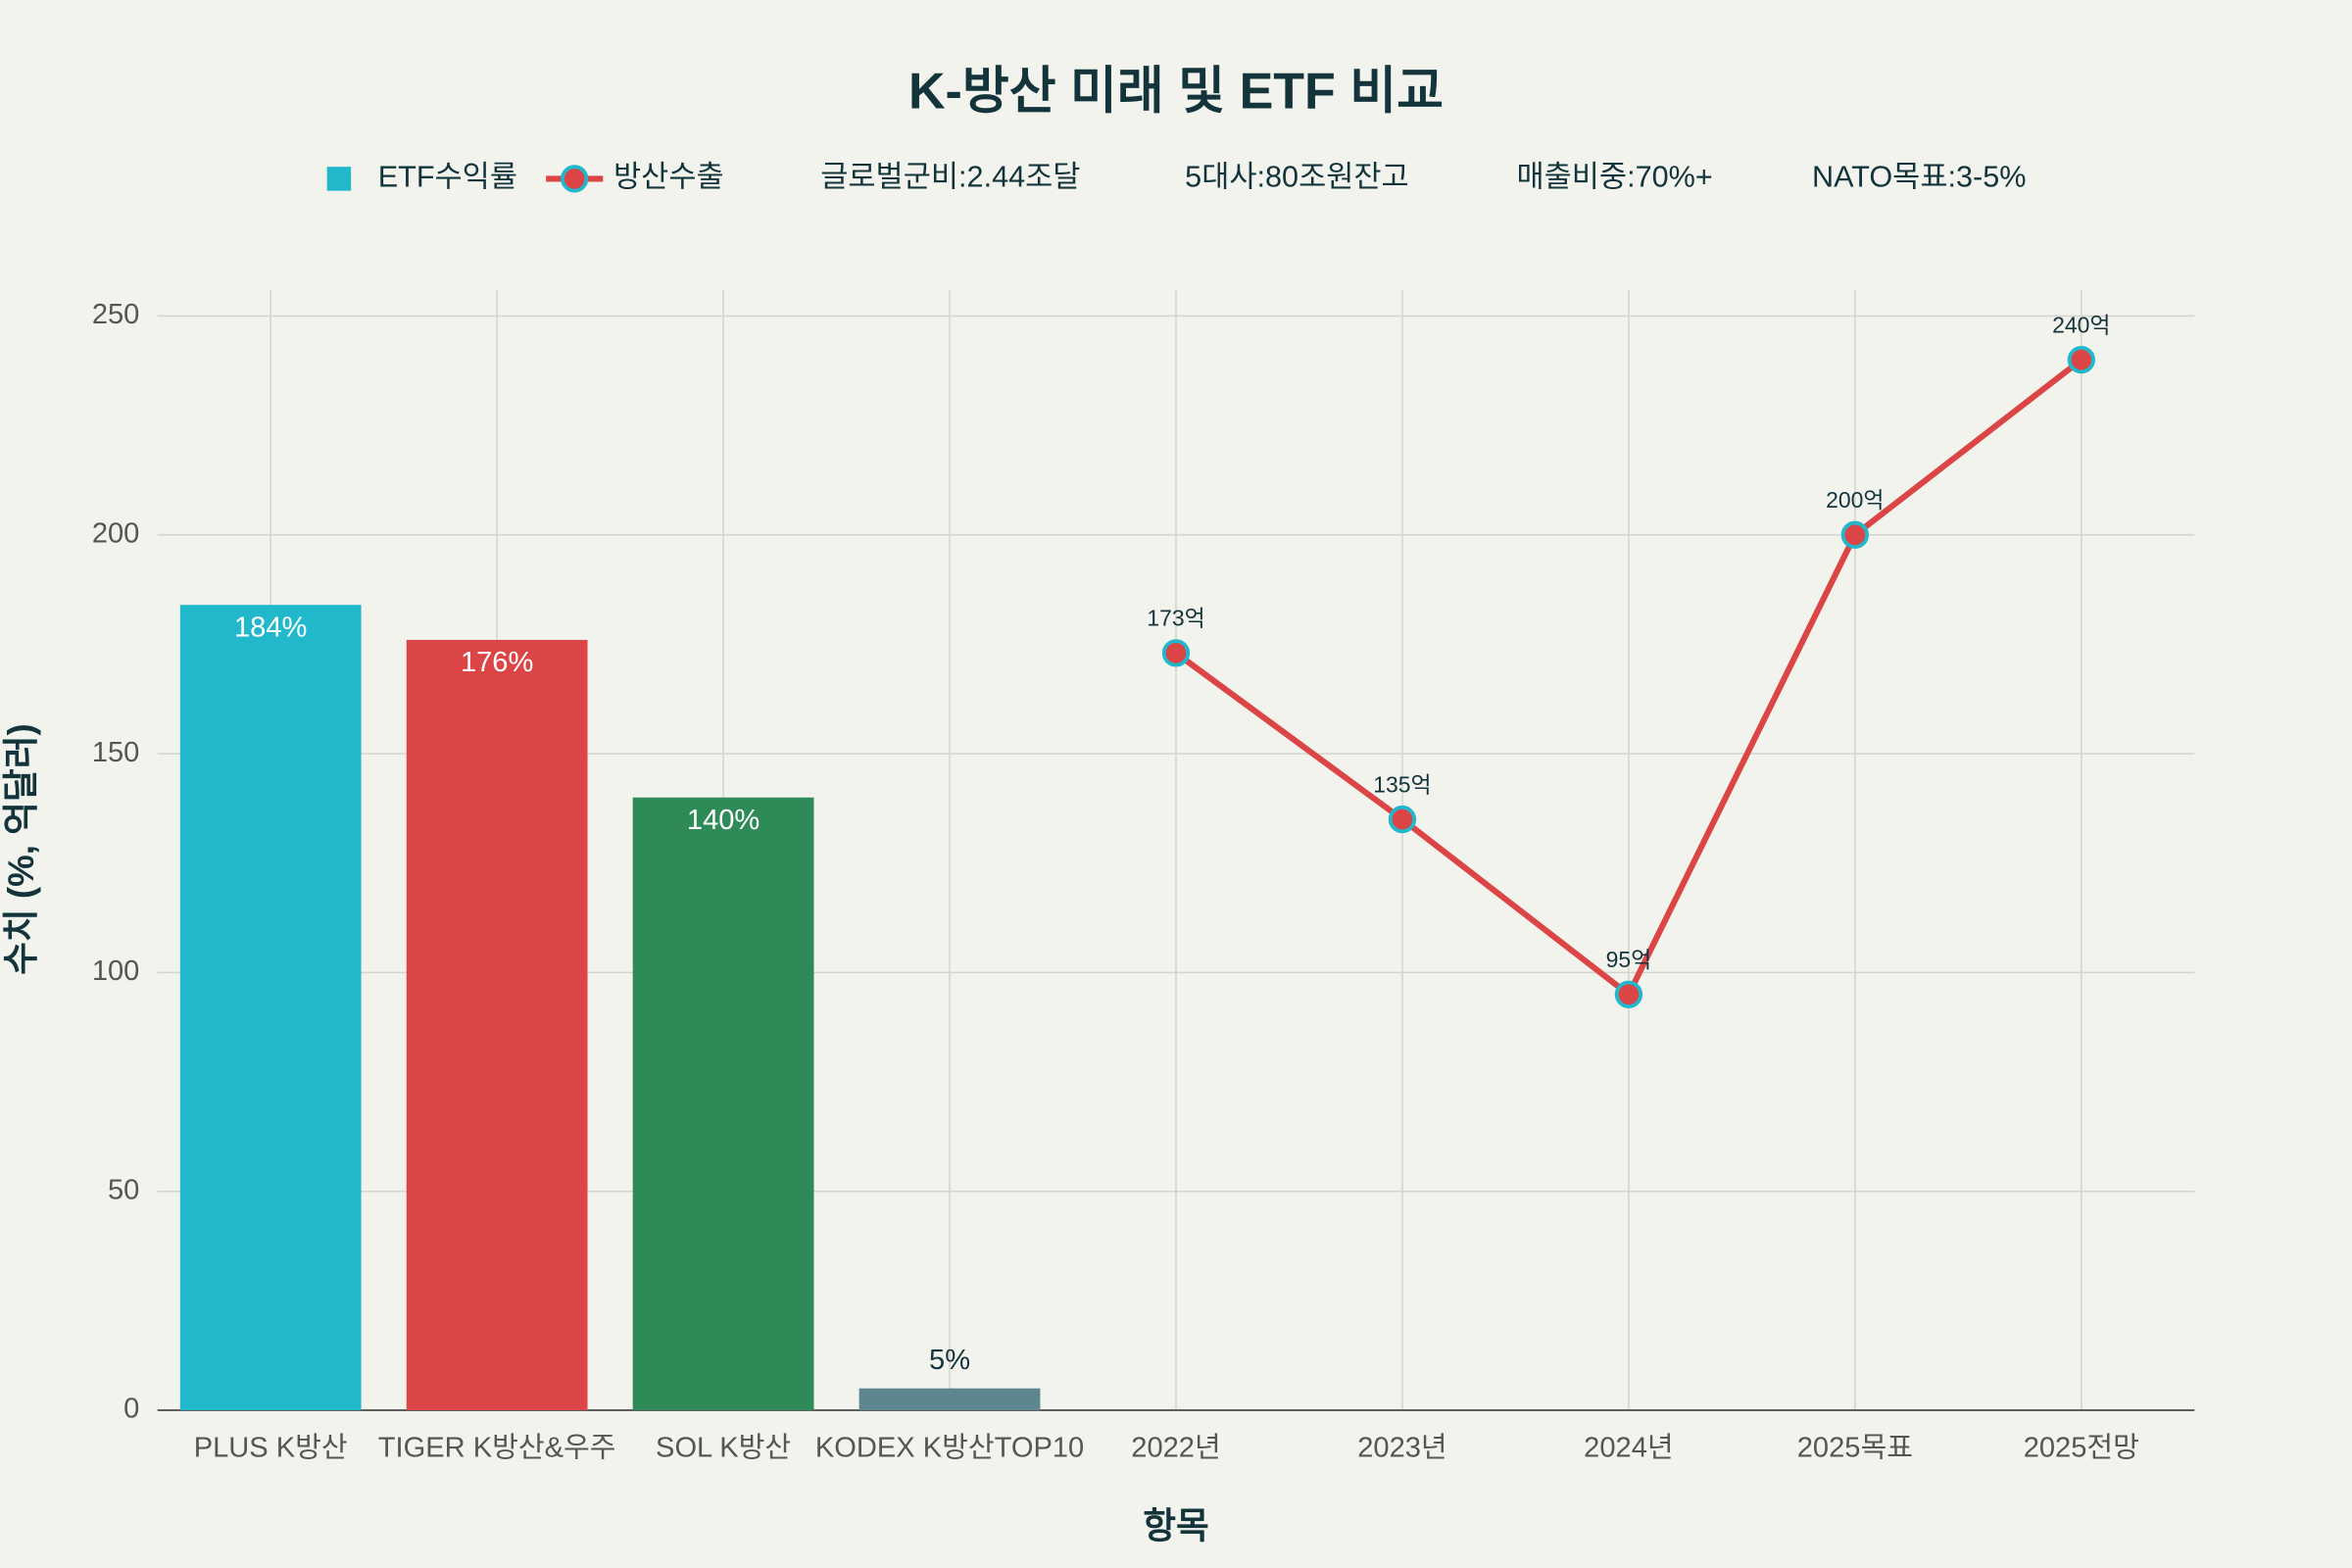 This screenshot has width=2352, height=1568. I want to click on x-tick-label: TIGER K방산&우주, so click(497, 1448).